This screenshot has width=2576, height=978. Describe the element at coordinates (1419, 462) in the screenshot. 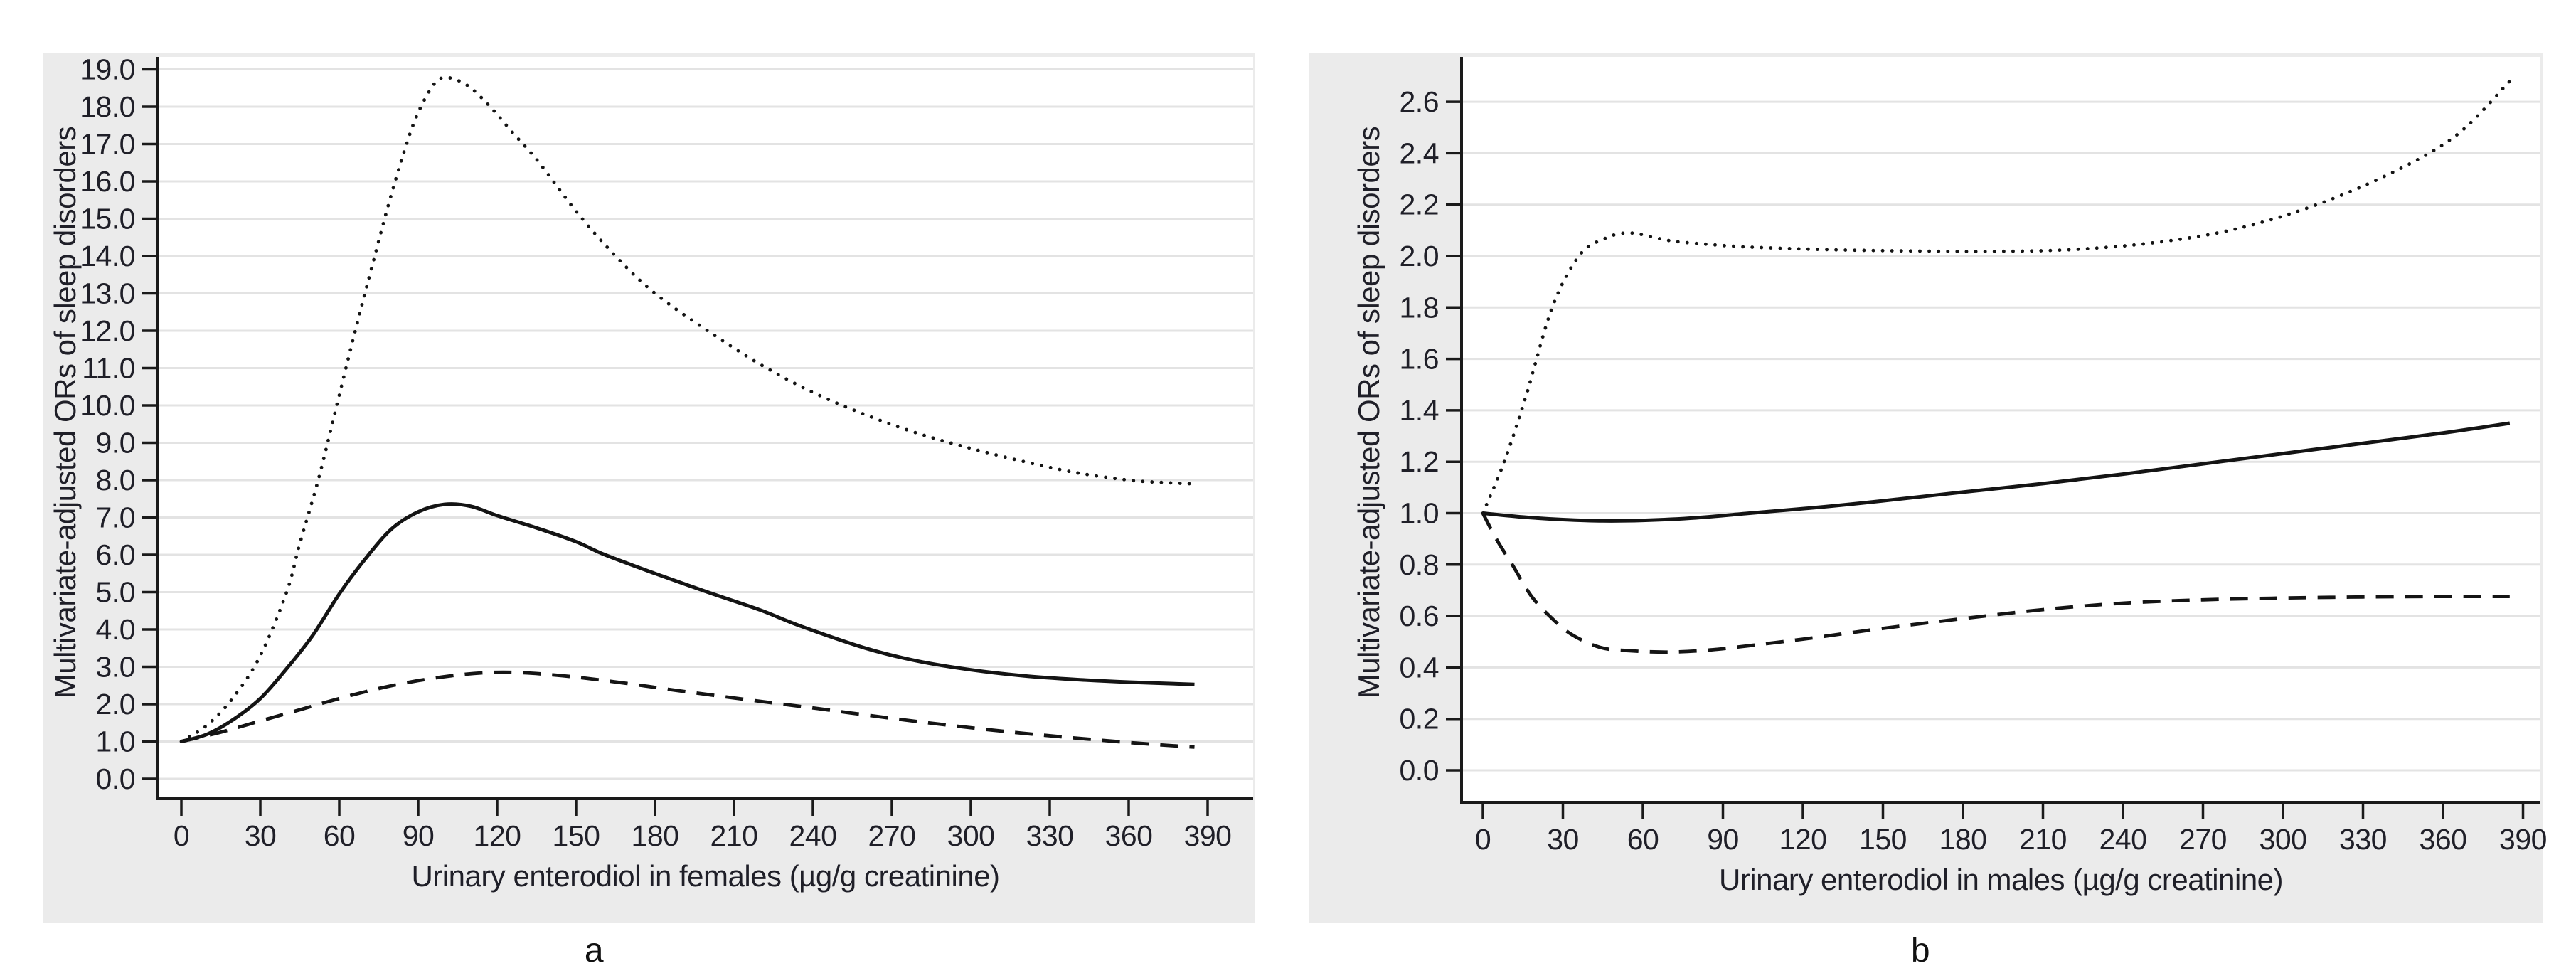

I see `y-tick-label: 1.2` at that location.